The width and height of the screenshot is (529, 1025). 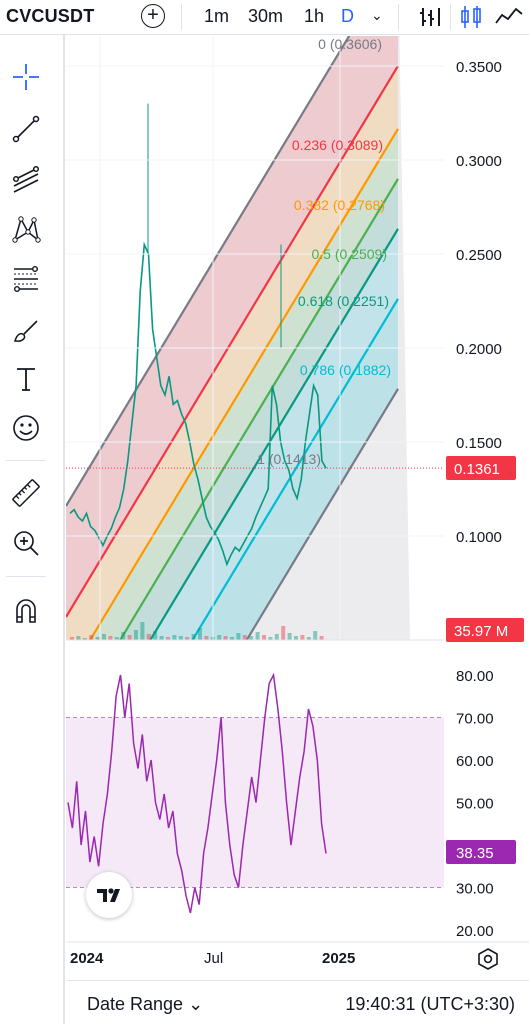 What do you see at coordinates (26, 428) in the screenshot?
I see `emoji-icon` at bounding box center [26, 428].